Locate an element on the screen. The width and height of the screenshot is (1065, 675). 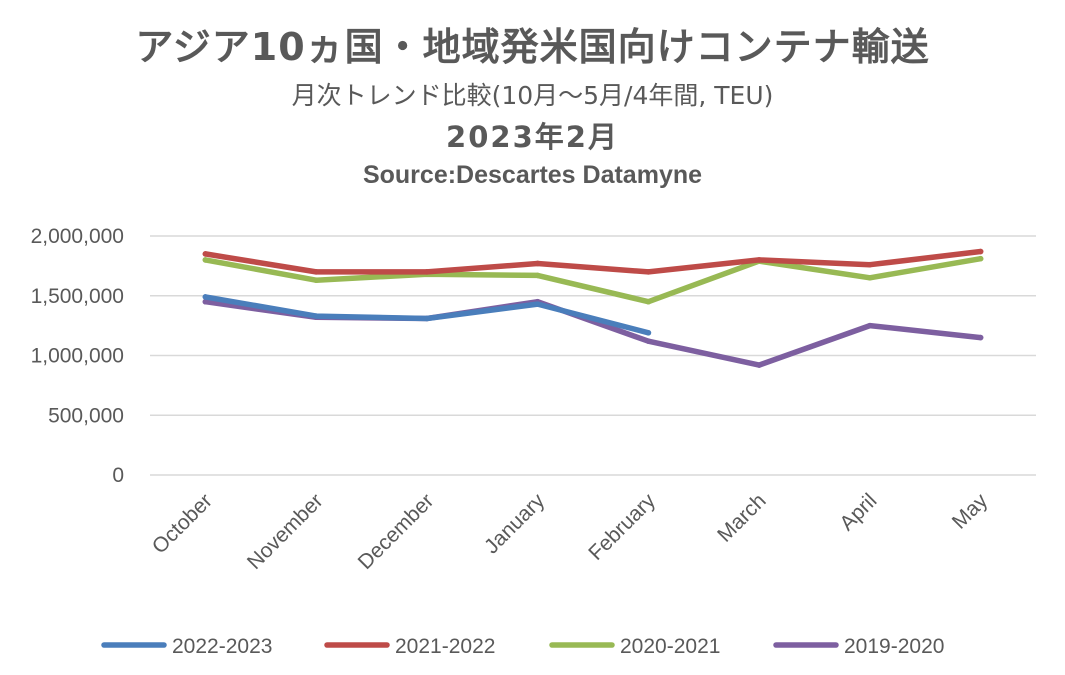
chart-source: Source:Descartes Datamyne is located at coordinates (532, 175).